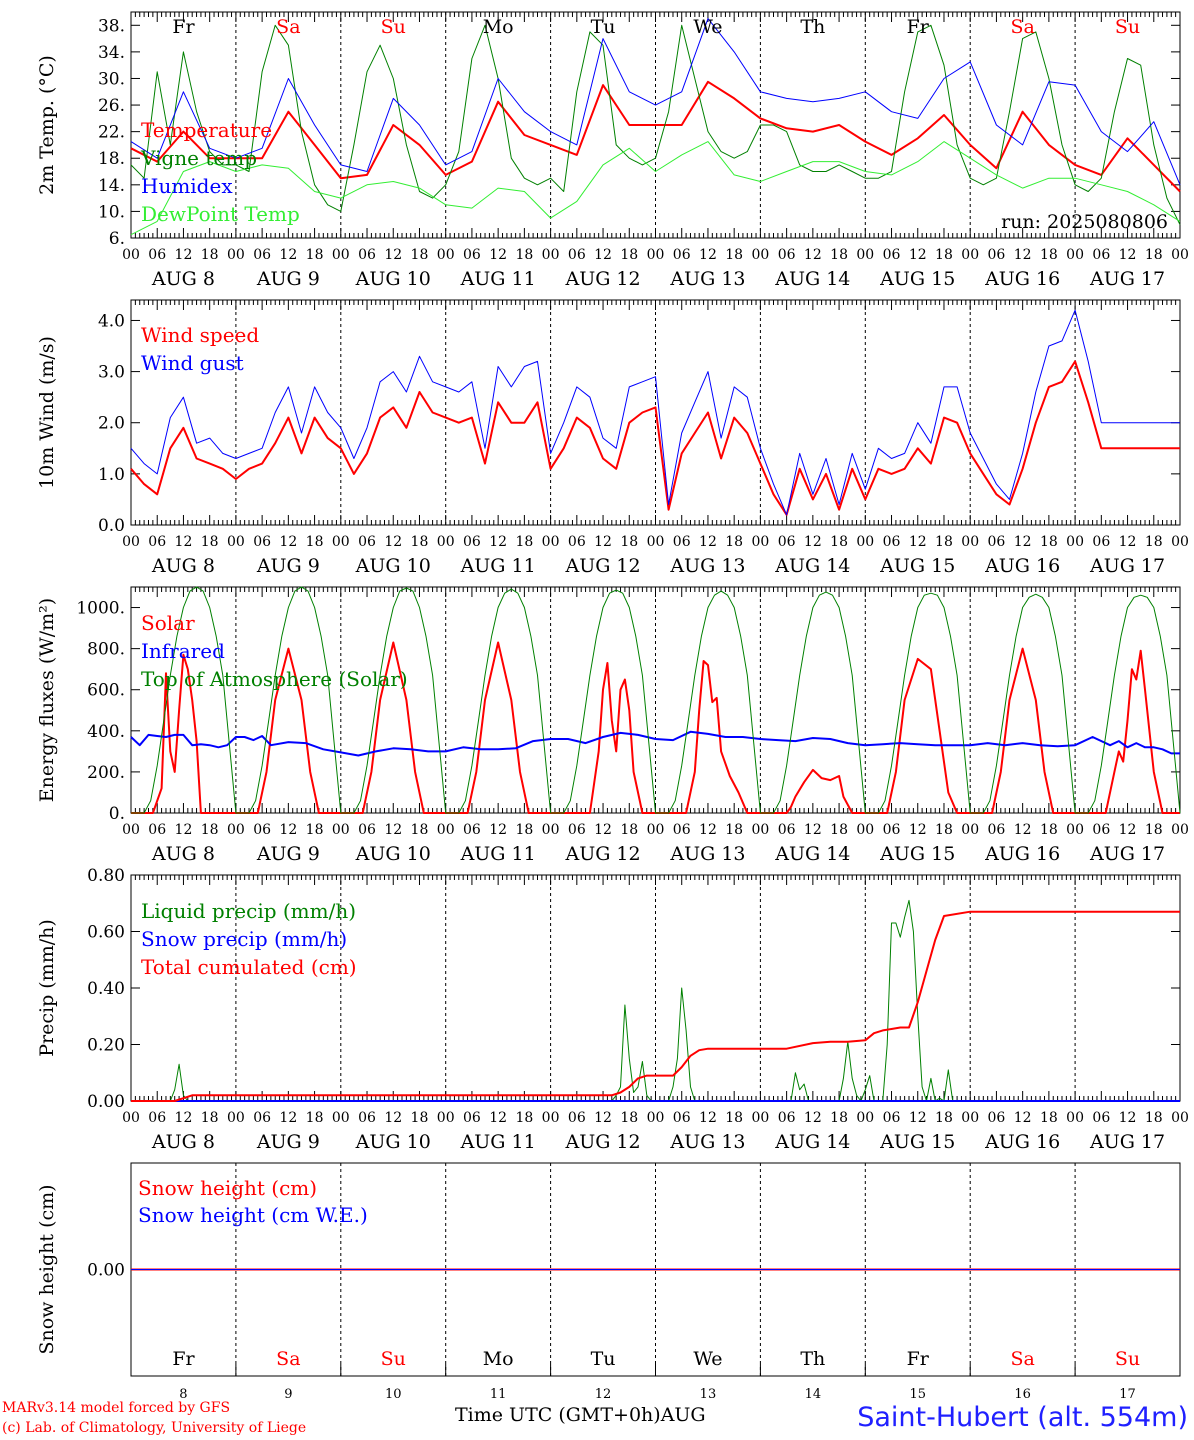 This screenshot has width=1194, height=1440. What do you see at coordinates (187, 186) in the screenshot?
I see `legend-entry: Humidex` at bounding box center [187, 186].